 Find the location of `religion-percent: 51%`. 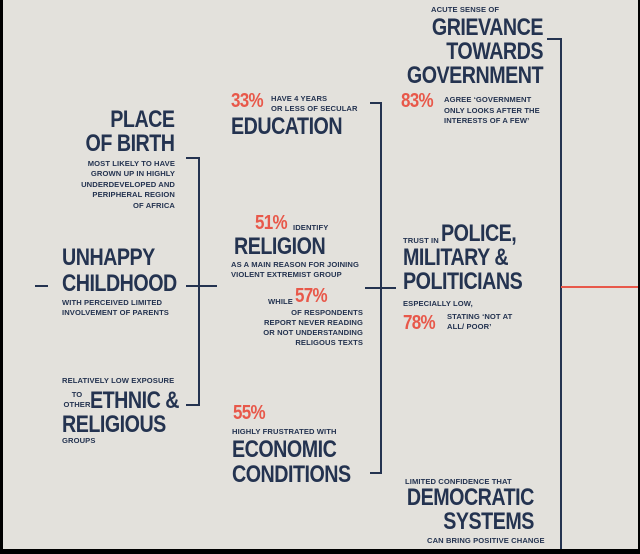

religion-percent: 51% is located at coordinates (271, 223).